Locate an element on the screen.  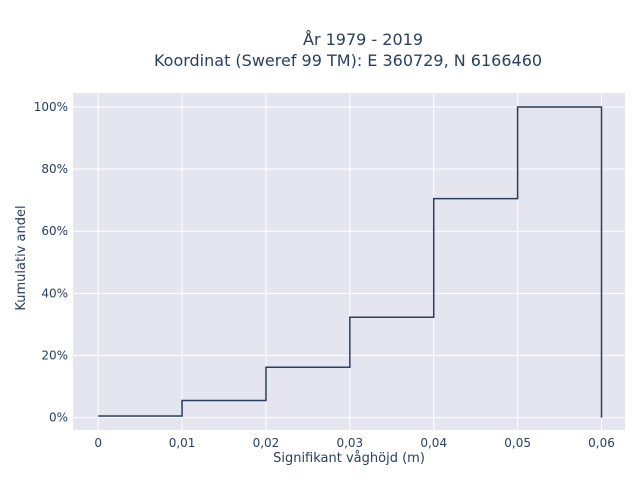
y-tick-labels: 0% 20% 40% 60% 80% 100% is located at coordinates (51, 262).